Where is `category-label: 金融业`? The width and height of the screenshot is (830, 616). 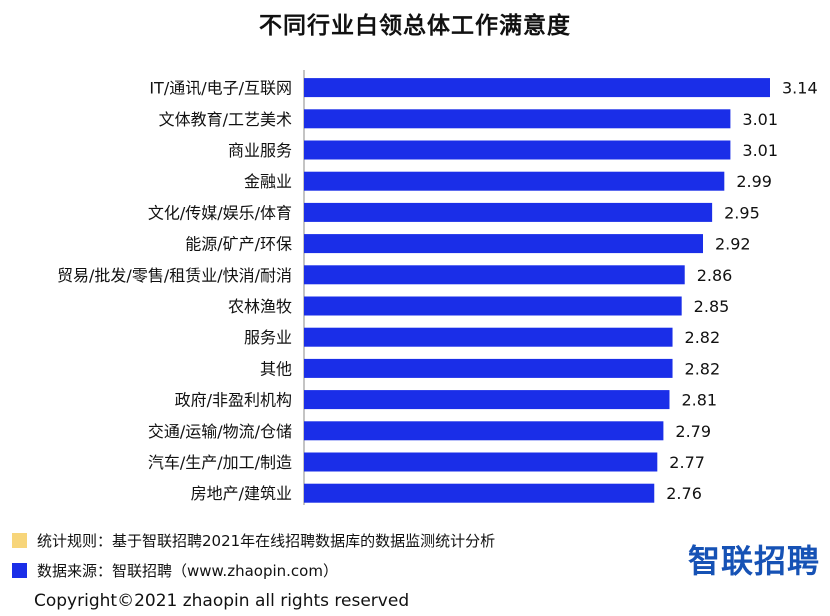 category-label: 金融业 is located at coordinates (268, 181).